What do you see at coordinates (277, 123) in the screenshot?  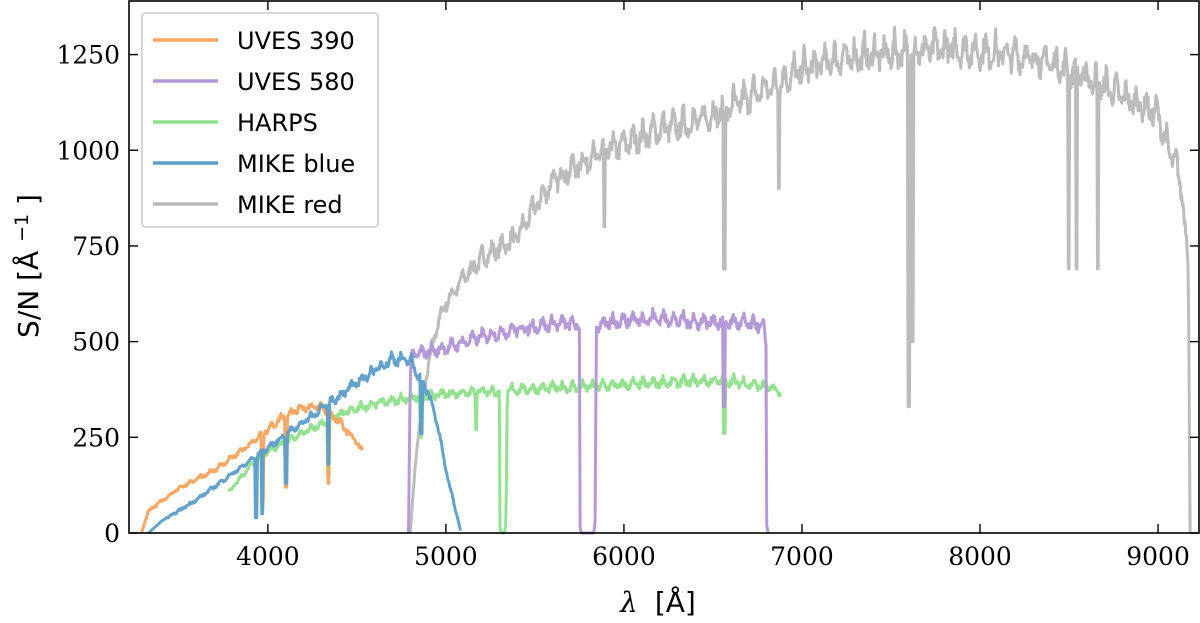 I see `legend-label: HARPS` at bounding box center [277, 123].